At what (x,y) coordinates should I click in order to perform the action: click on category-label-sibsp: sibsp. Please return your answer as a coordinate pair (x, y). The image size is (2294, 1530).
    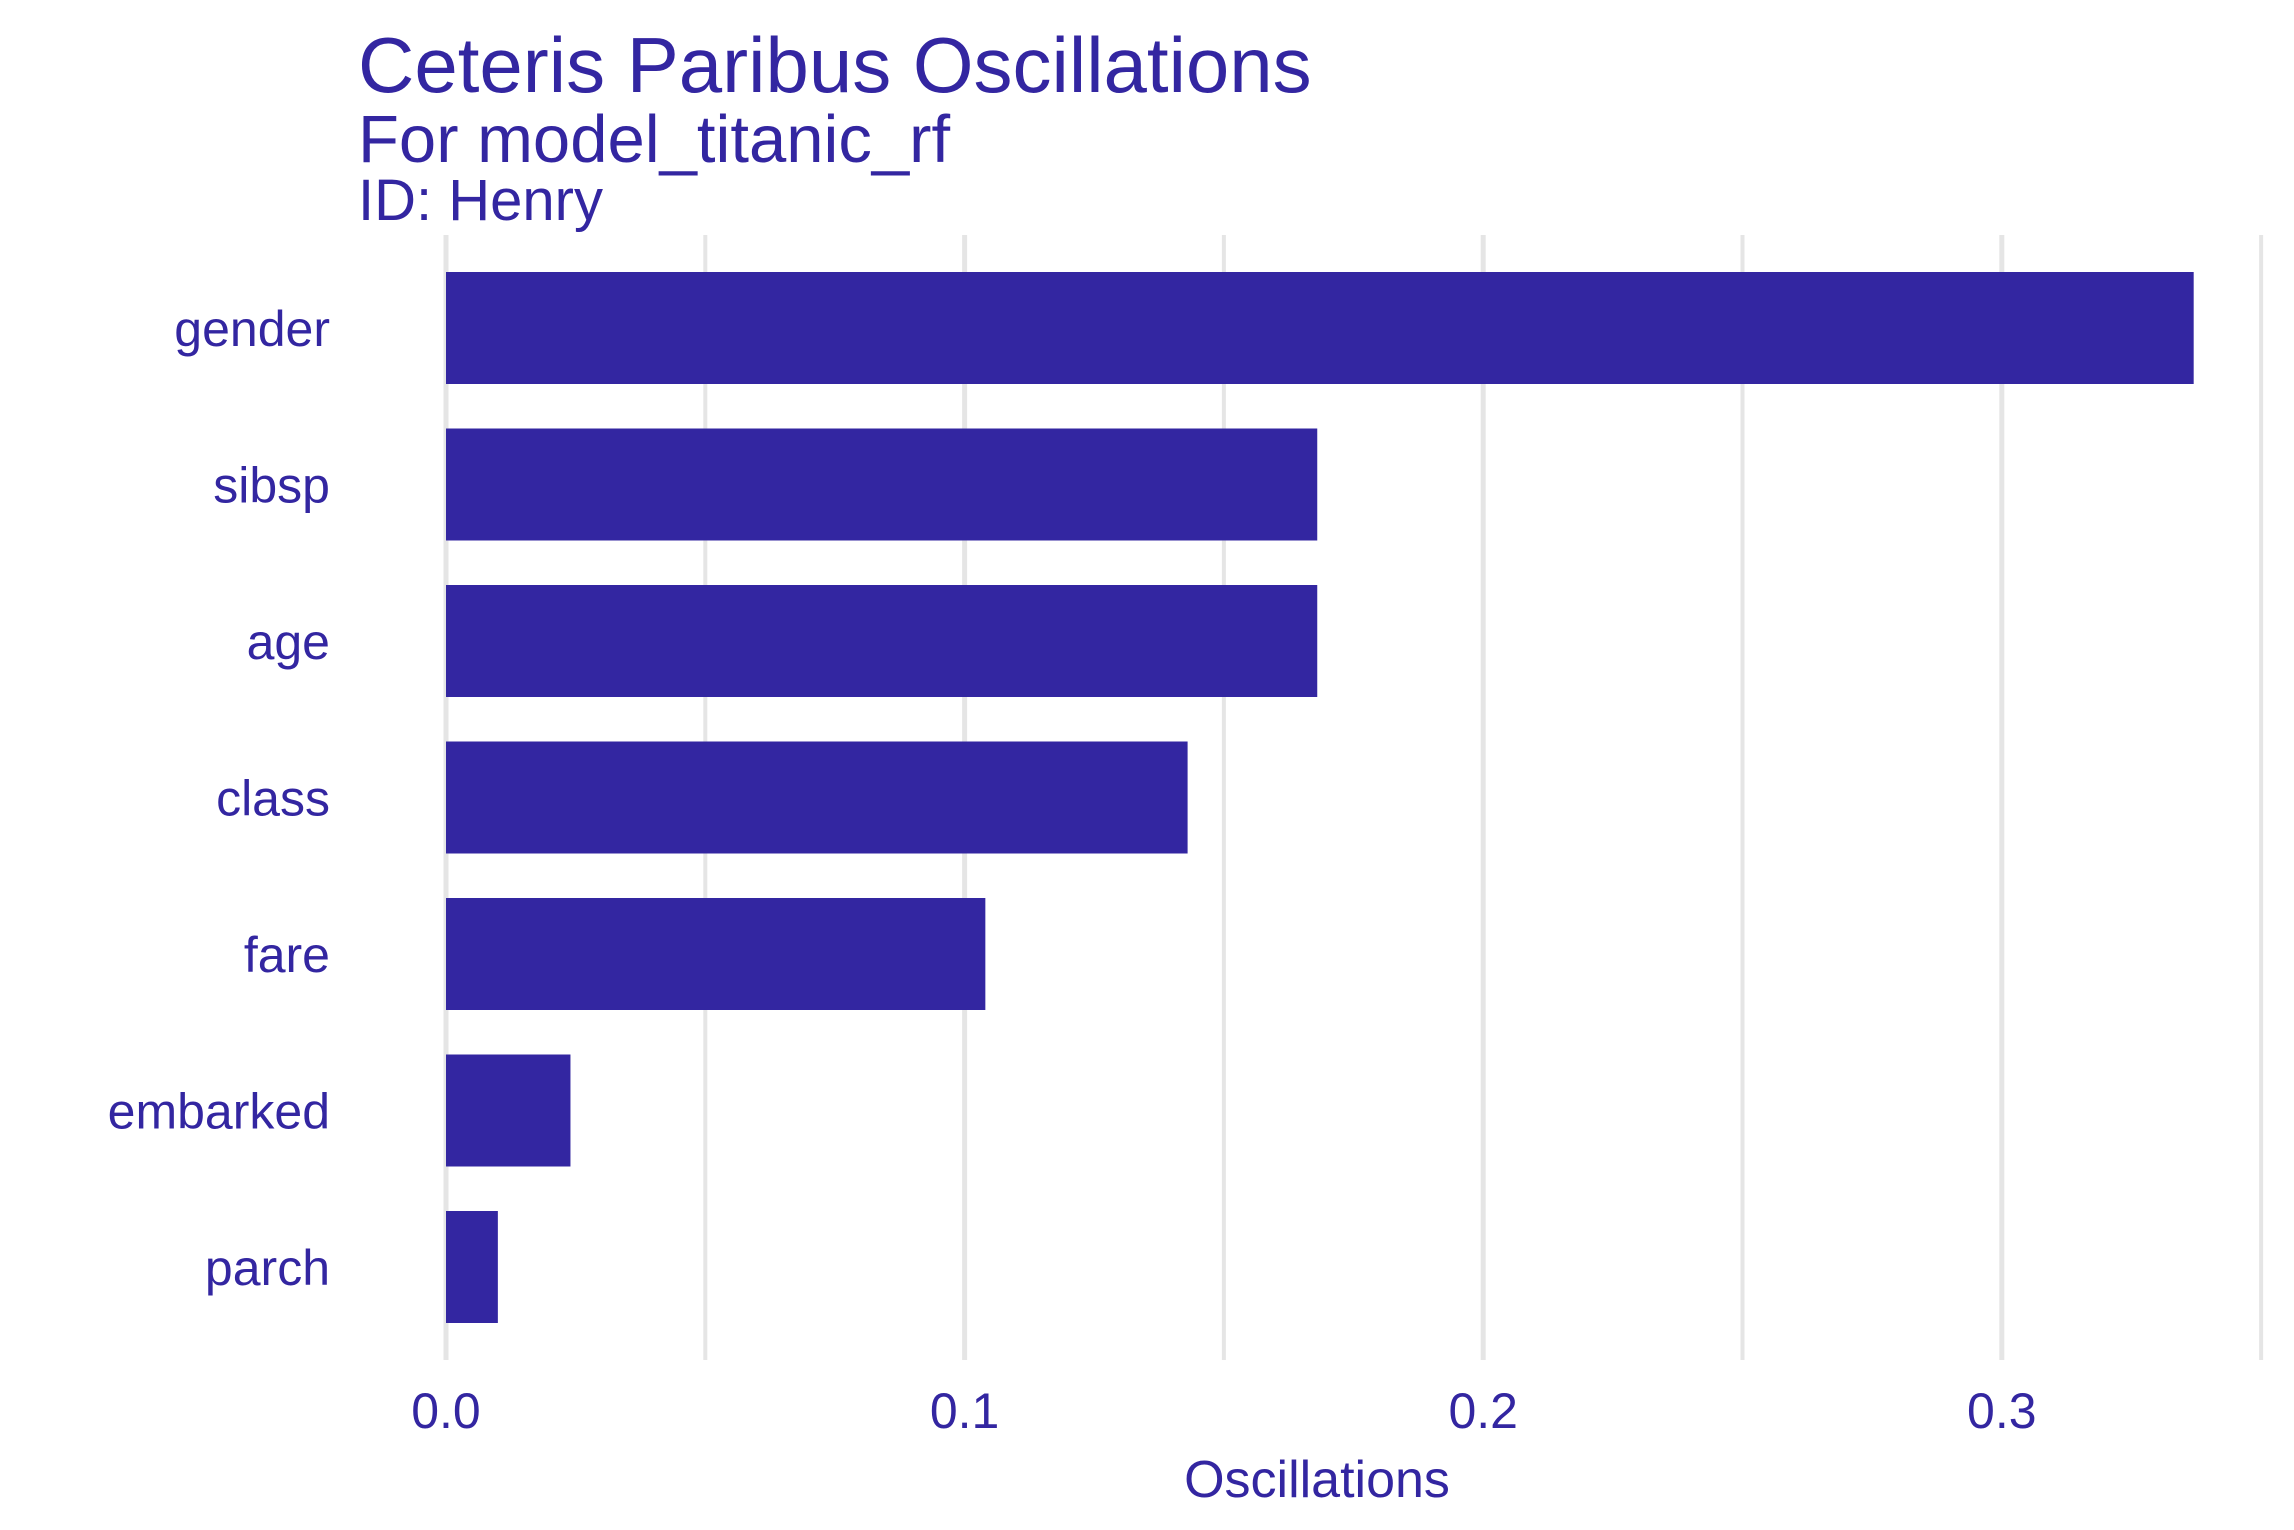
    Looking at the image, I should click on (271, 486).